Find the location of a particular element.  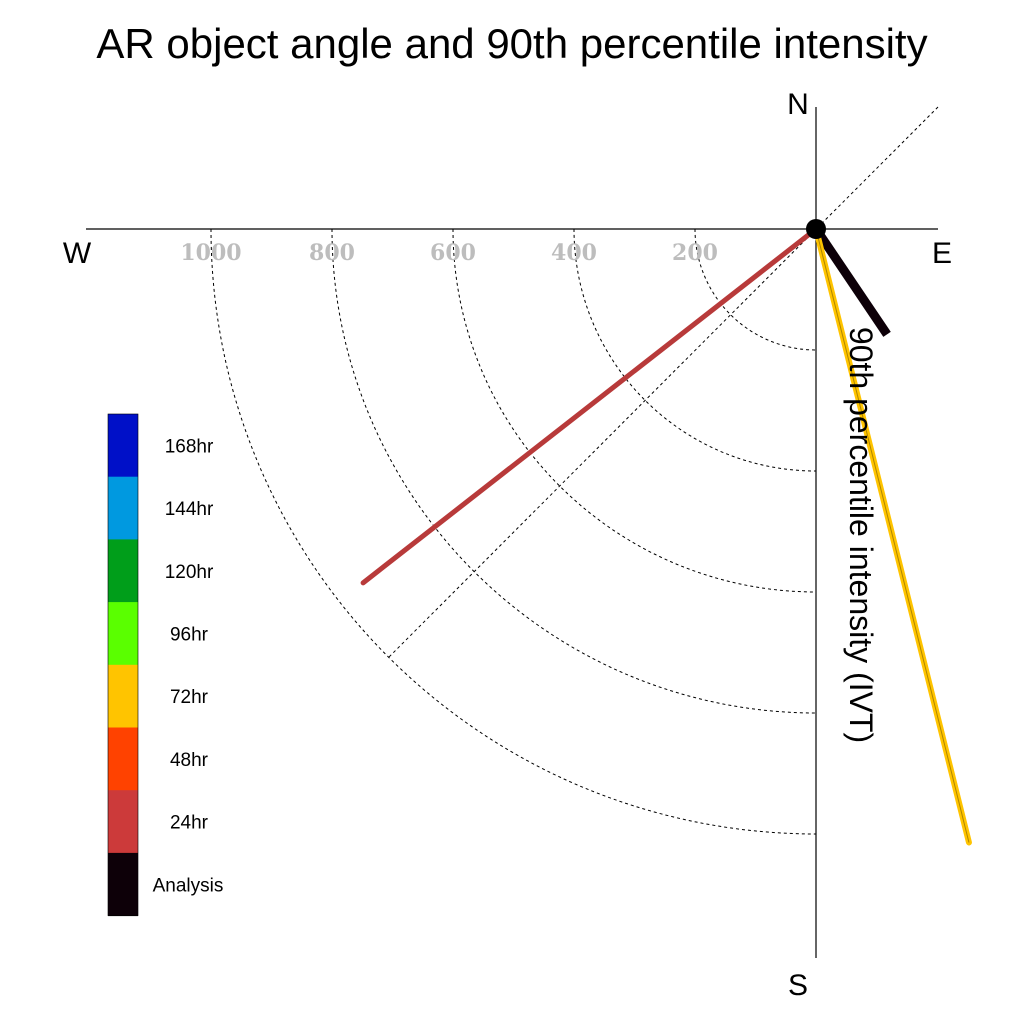

legend-label: 24hr is located at coordinates (189, 823).